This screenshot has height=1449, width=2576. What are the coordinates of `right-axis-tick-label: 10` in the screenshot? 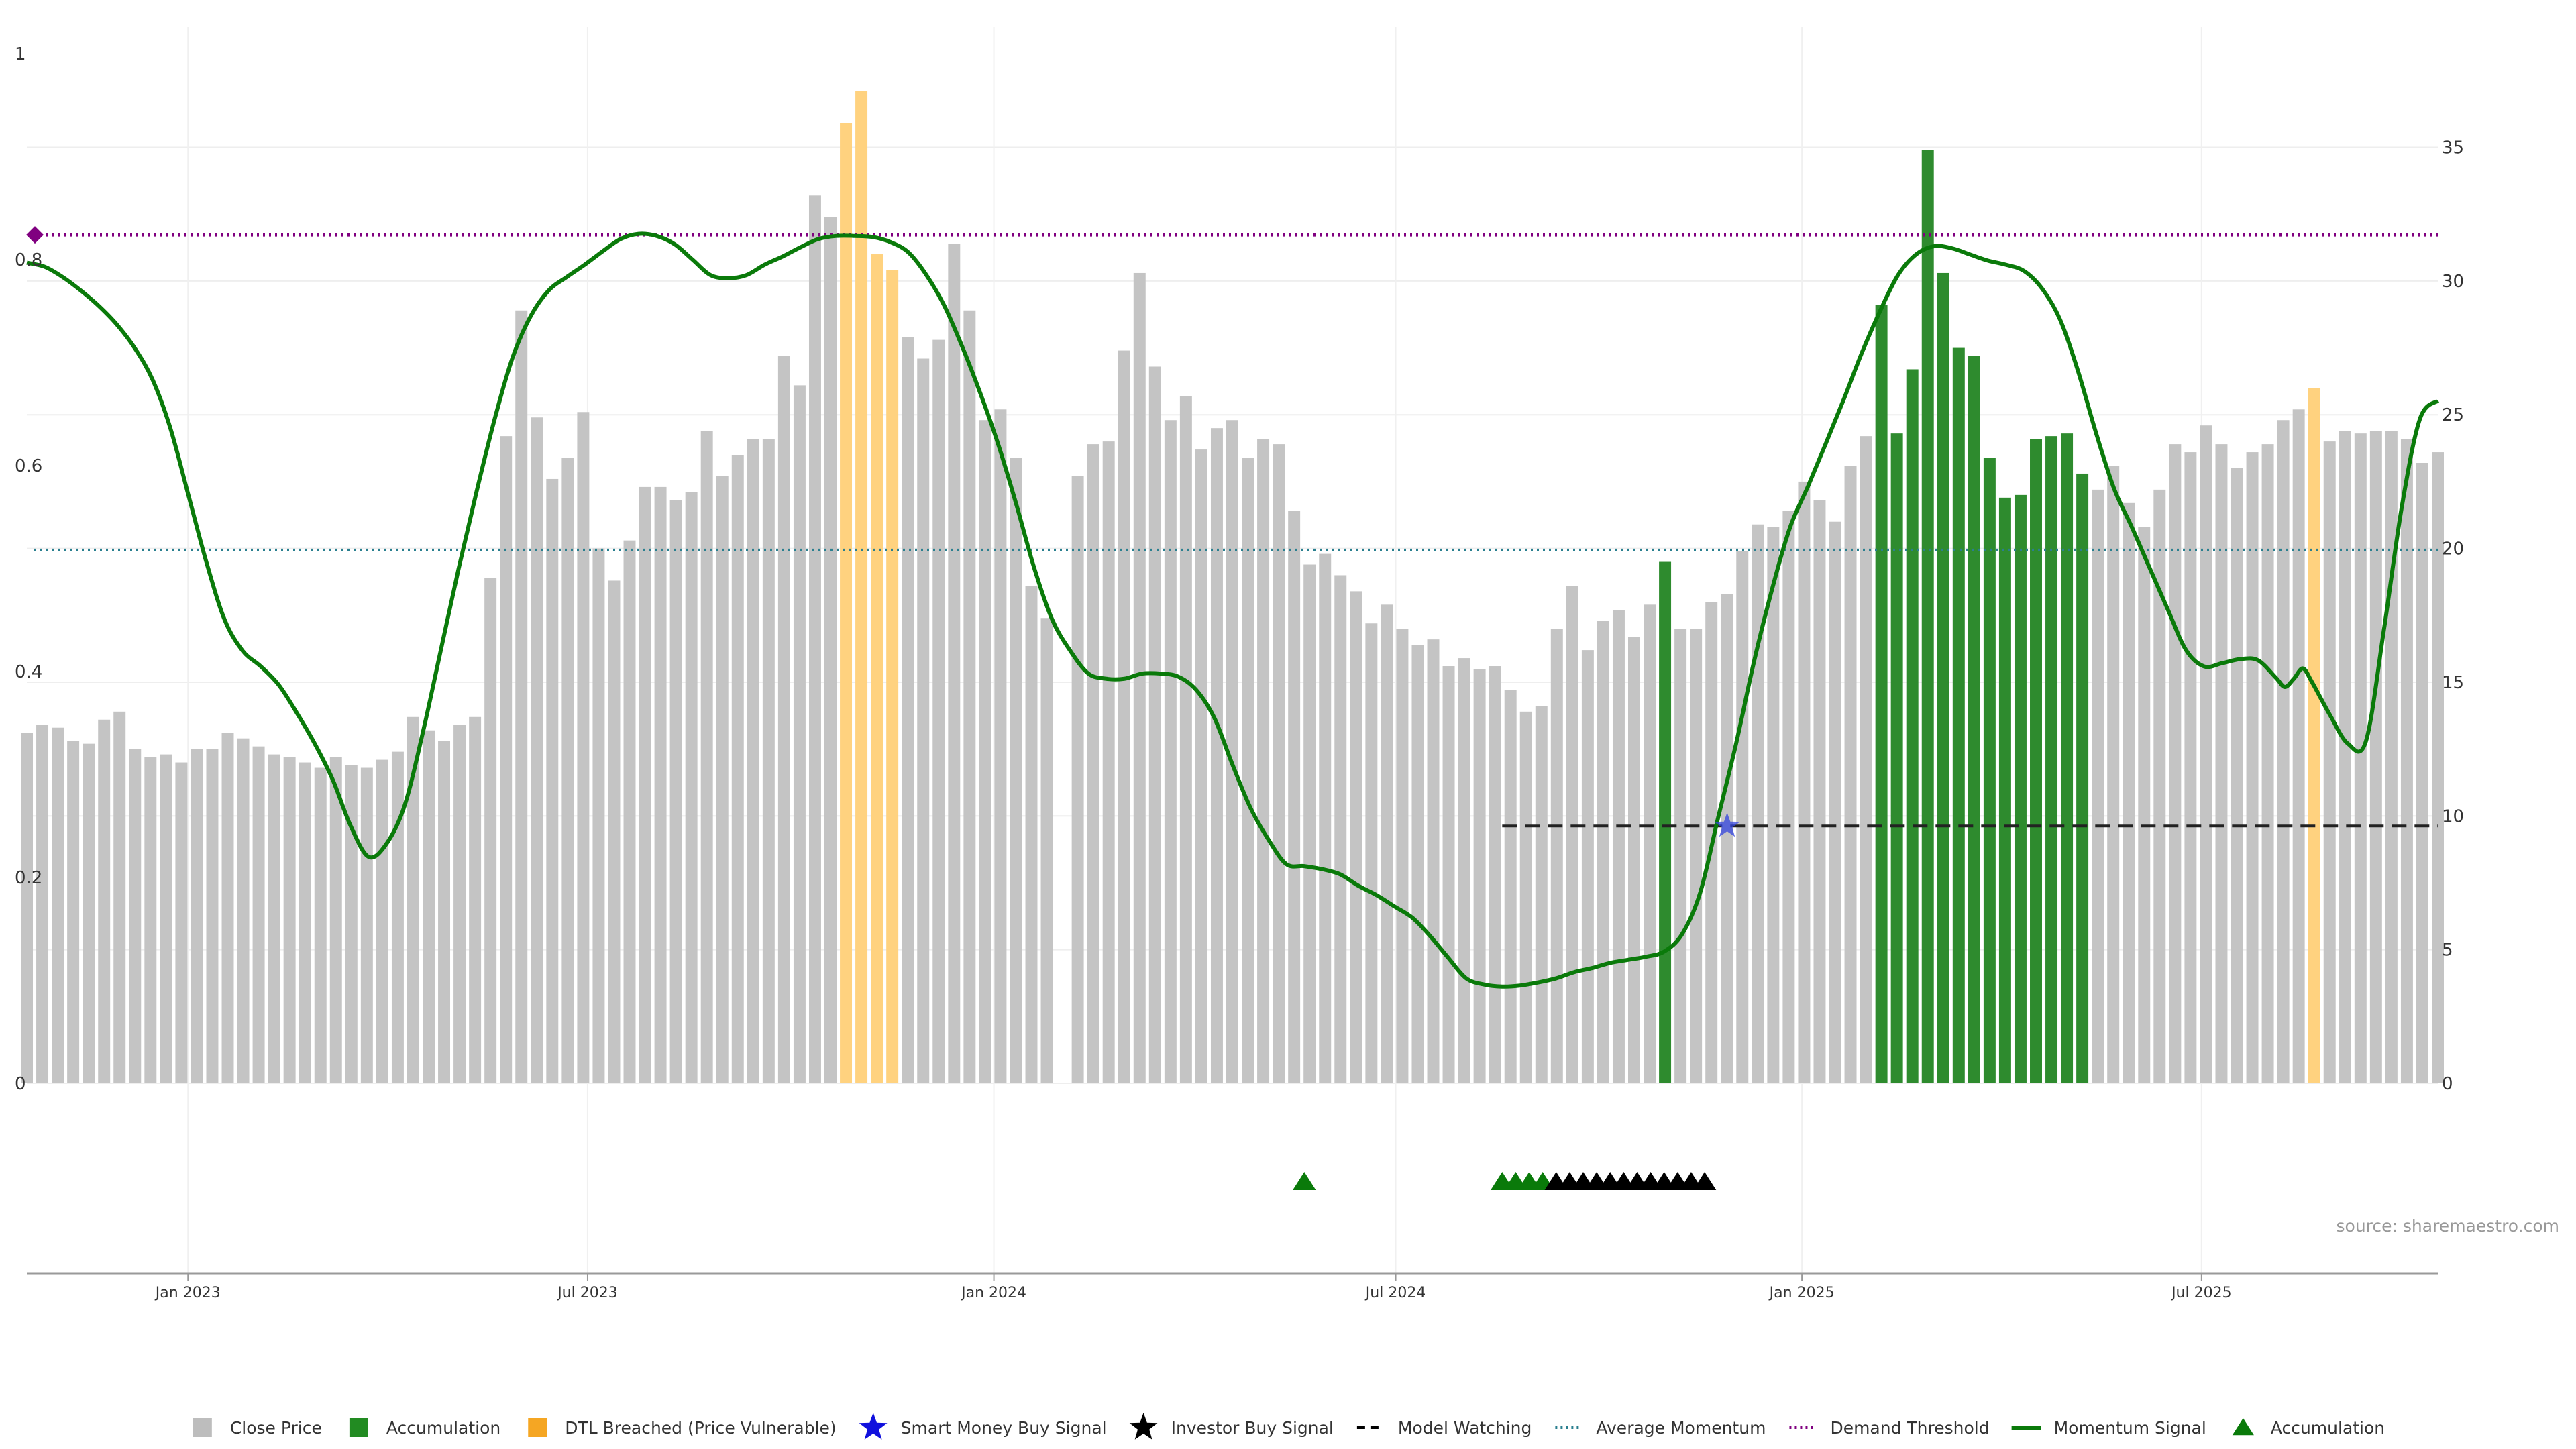 It's located at (2453, 816).